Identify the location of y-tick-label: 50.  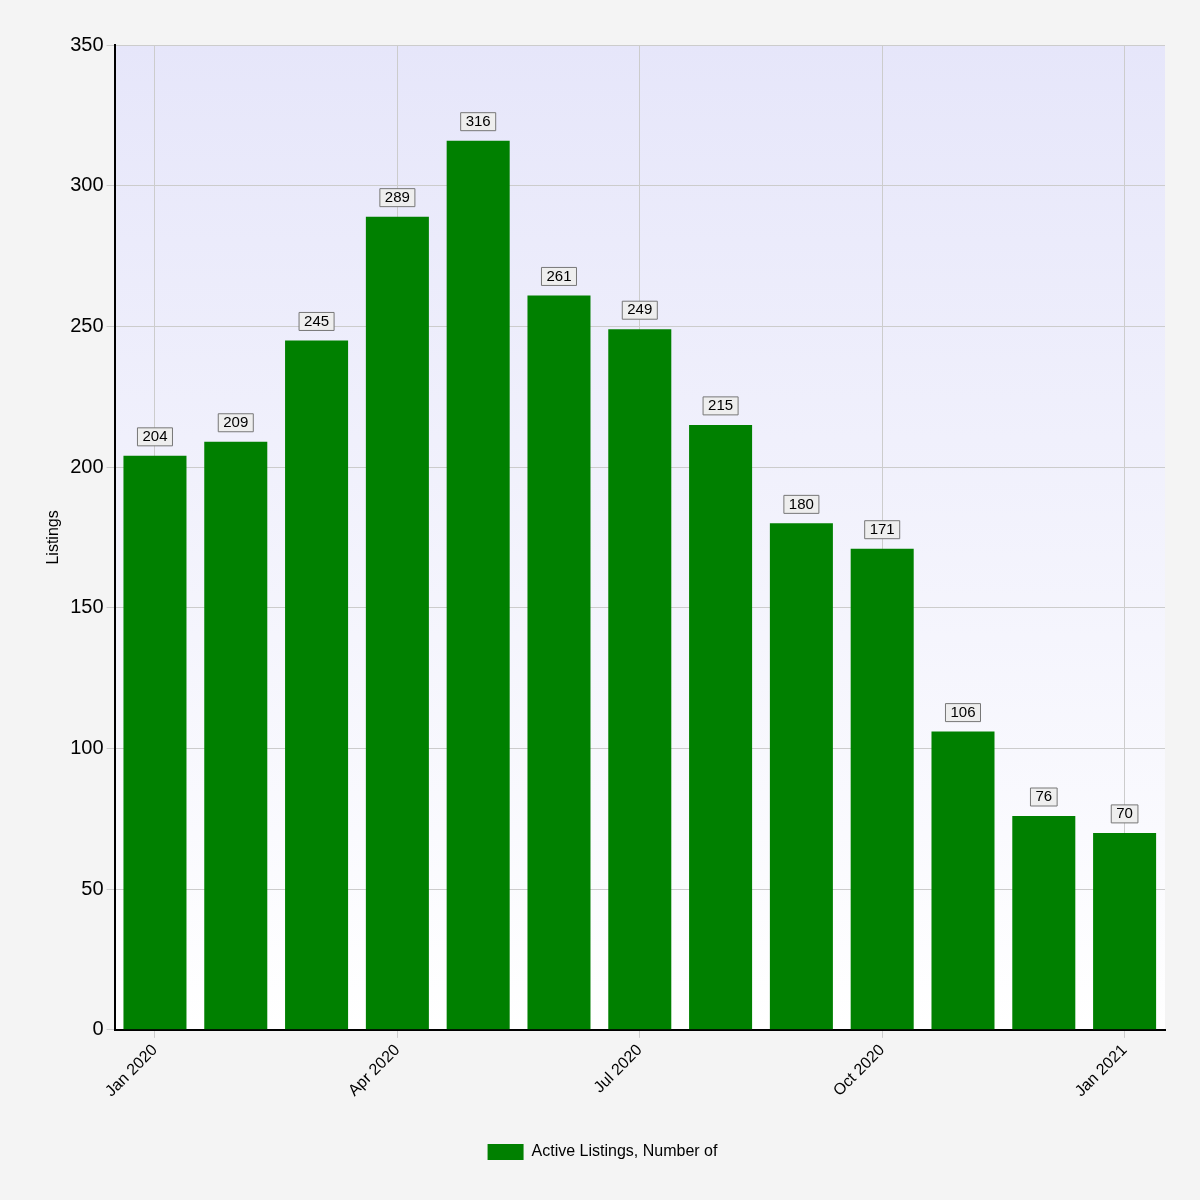
(92, 887).